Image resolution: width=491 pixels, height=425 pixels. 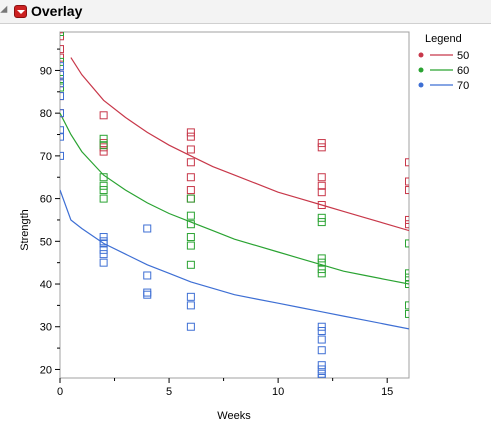 What do you see at coordinates (46, 328) in the screenshot?
I see `y-tick-label: 30` at bounding box center [46, 328].